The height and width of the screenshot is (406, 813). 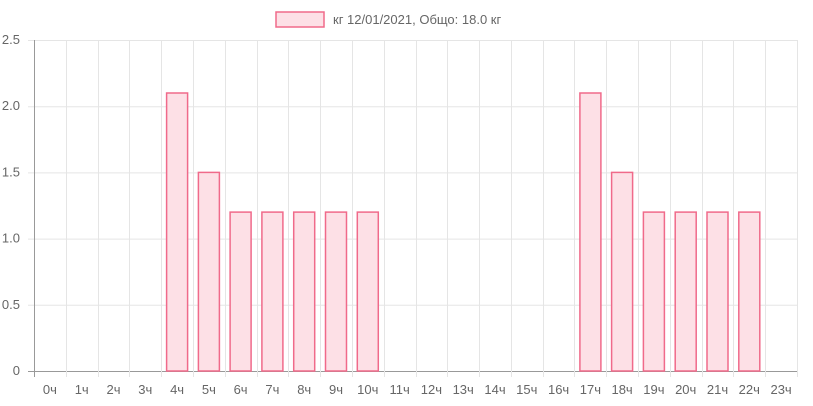 I want to click on y-tick-label: 2.5, so click(x=11, y=39).